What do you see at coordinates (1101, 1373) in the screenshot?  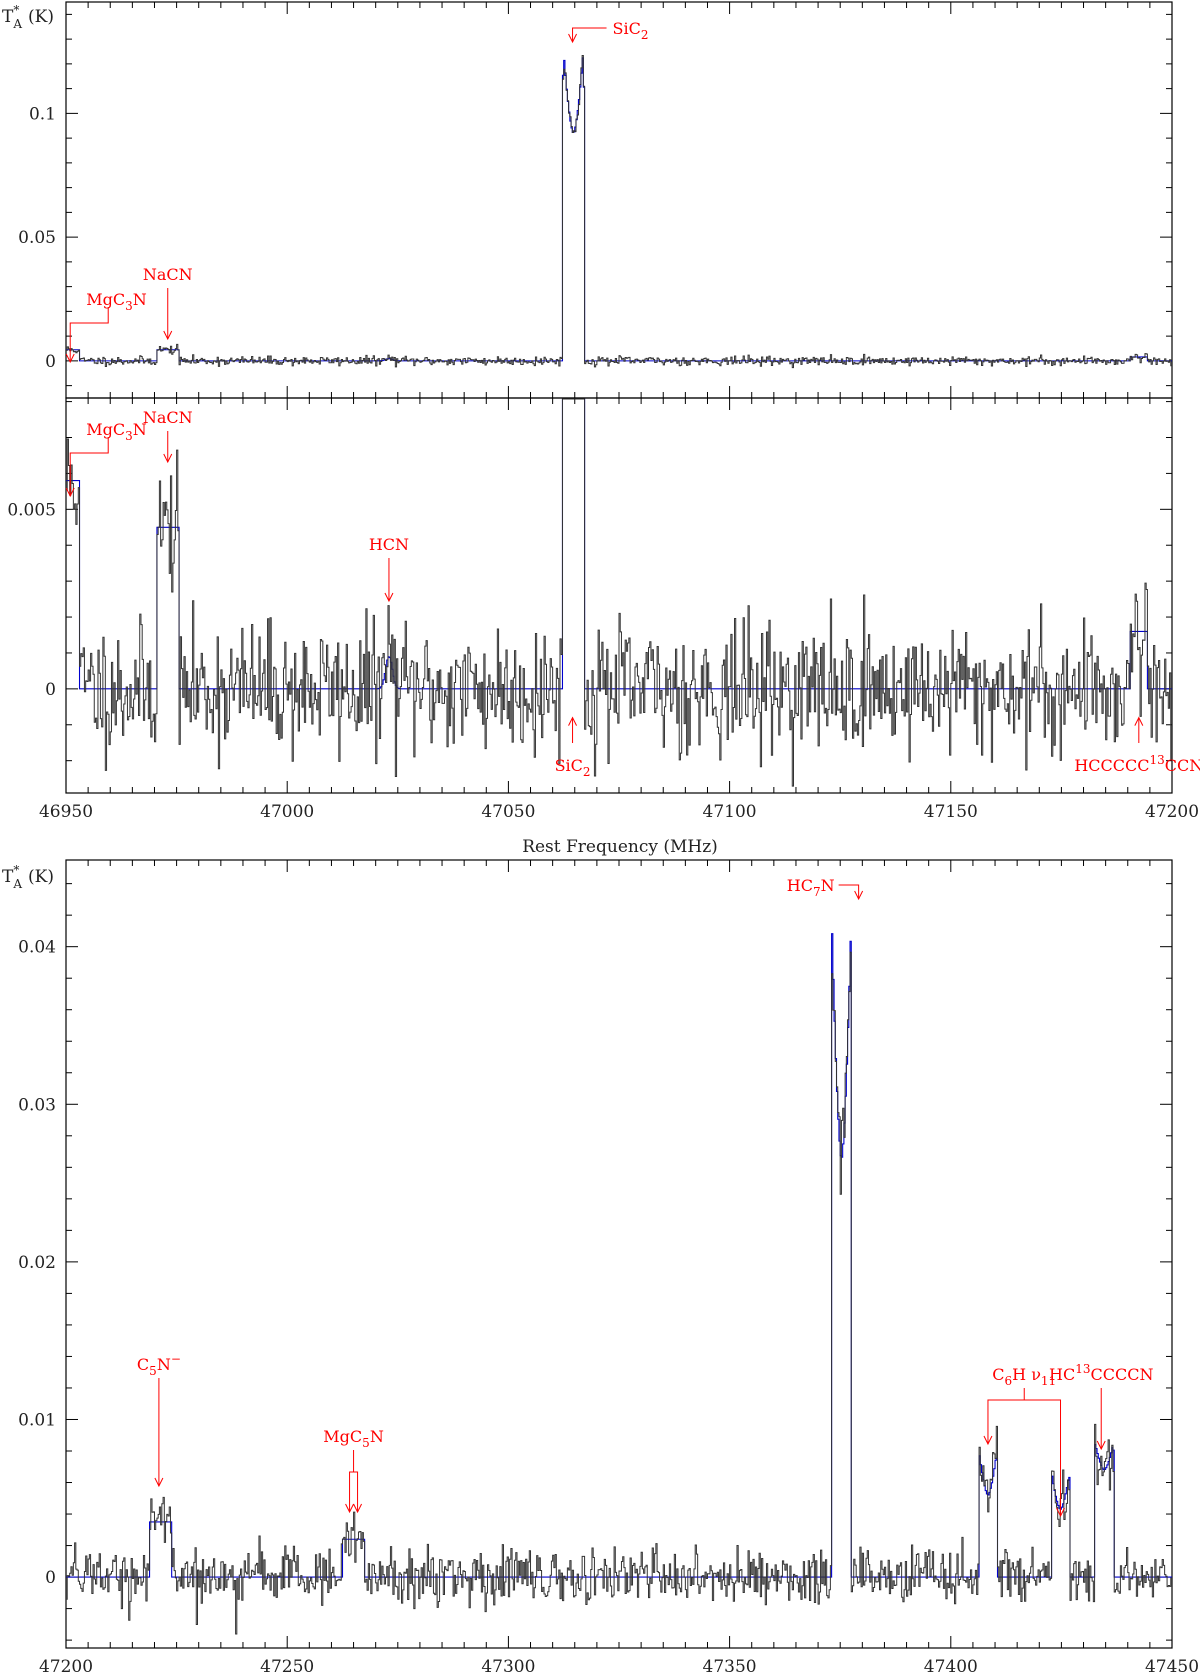 I see `molecule-label: HC13CCCCN` at bounding box center [1101, 1373].